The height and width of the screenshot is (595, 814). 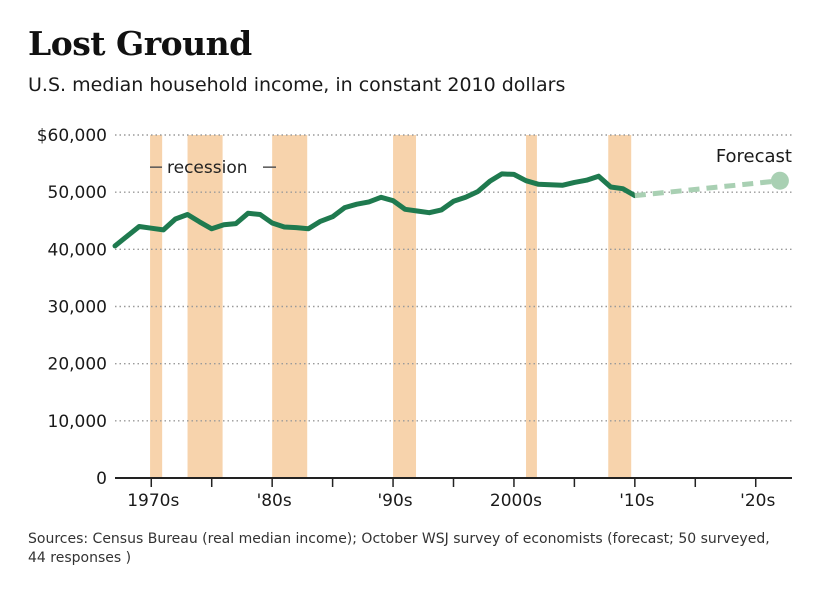 I want to click on forecast-label: Forecast, so click(x=754, y=156).